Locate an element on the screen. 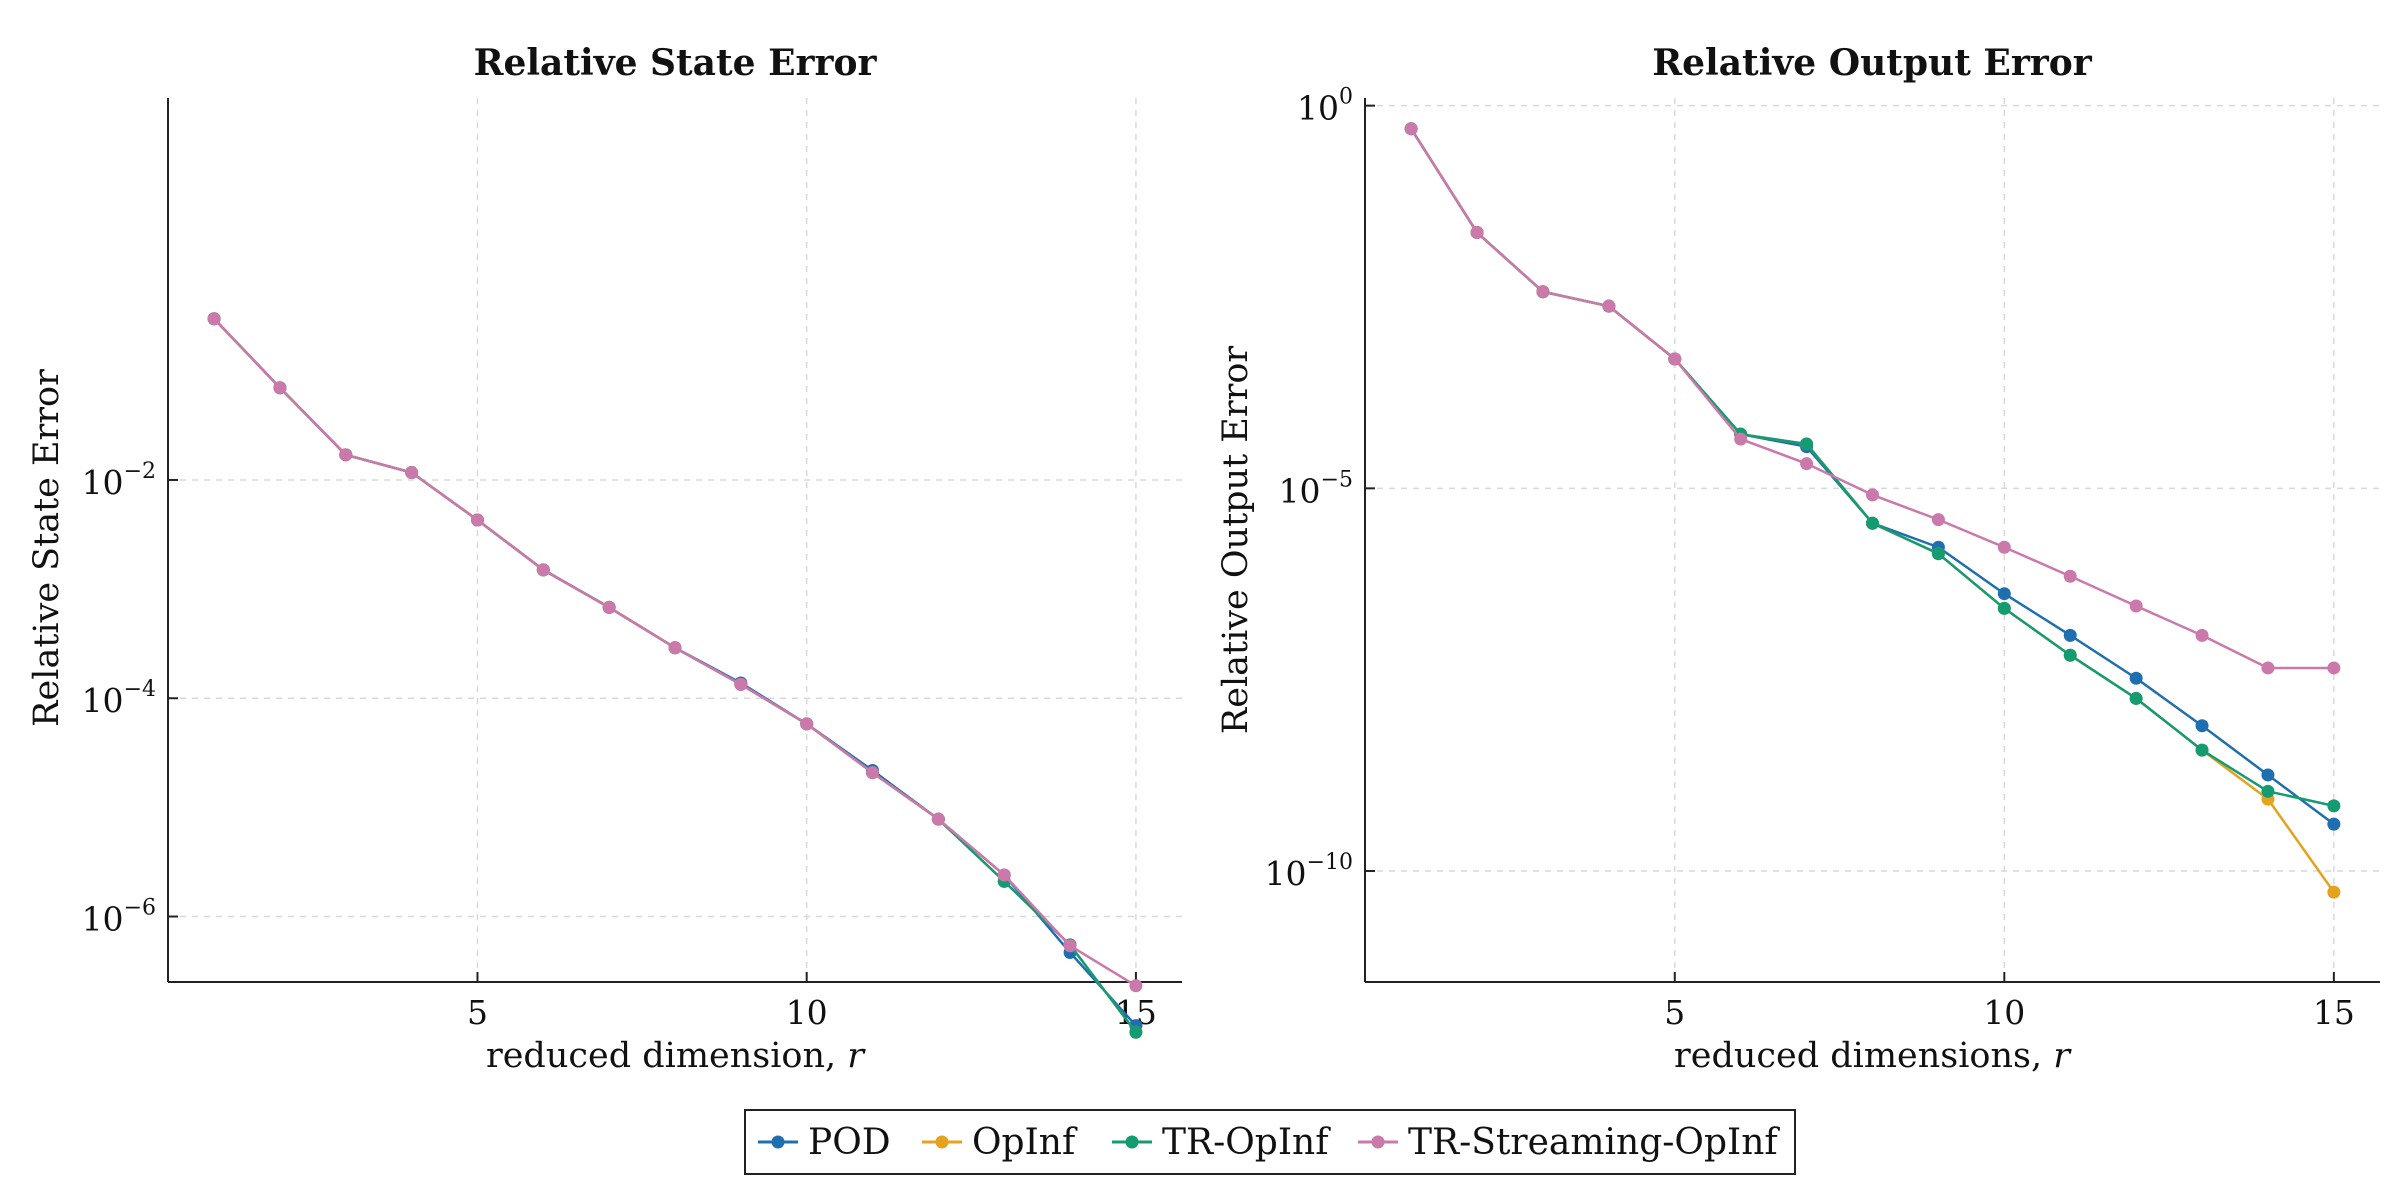 The image size is (2400, 1200). legend-item-opinf: OpInf is located at coordinates (1000, 1142).